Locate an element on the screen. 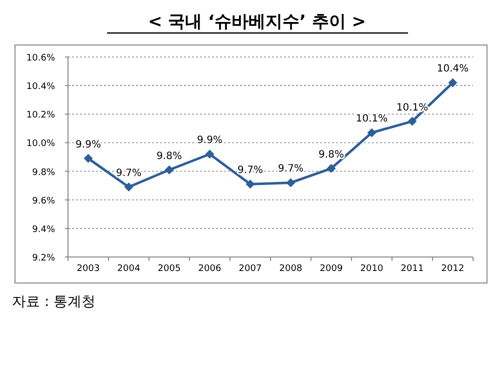 The width and height of the screenshot is (500, 373). y-tick-label: 10.4% is located at coordinates (41, 87).